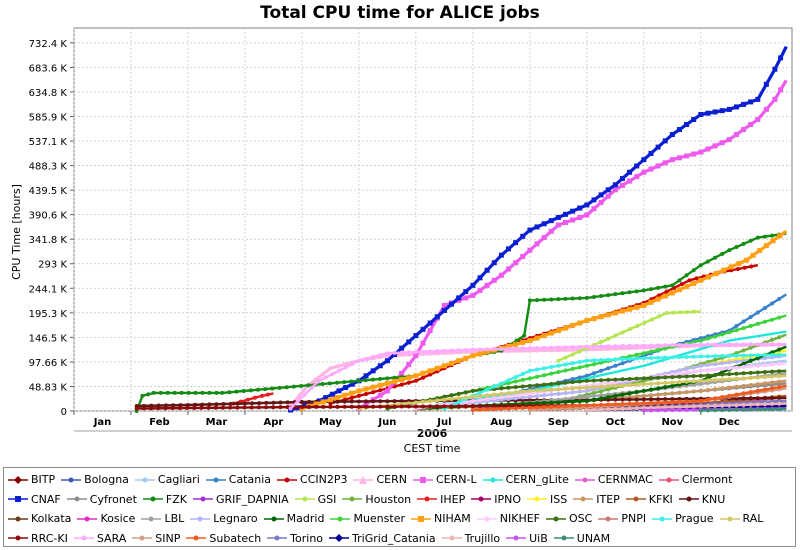  Describe the element at coordinates (49, 538) in the screenshot. I see `legend-label: RRC-KI` at that location.